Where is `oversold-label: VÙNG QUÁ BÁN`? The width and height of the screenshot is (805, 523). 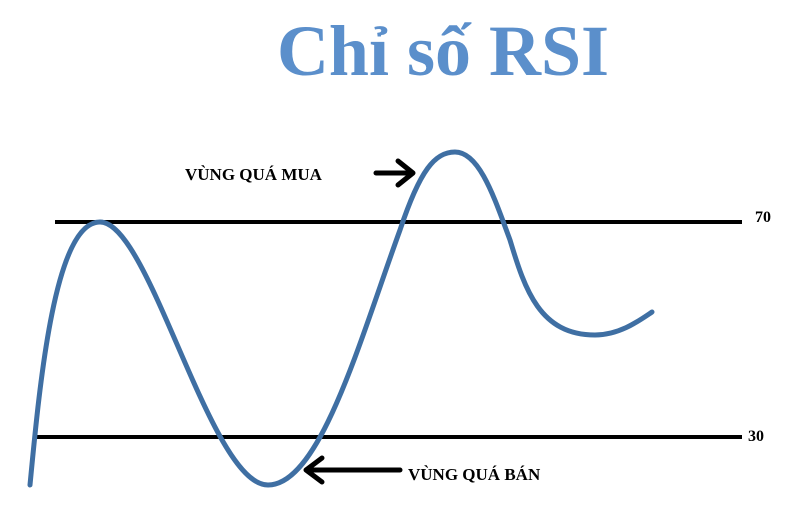 oversold-label: VÙNG QUÁ BÁN is located at coordinates (474, 474).